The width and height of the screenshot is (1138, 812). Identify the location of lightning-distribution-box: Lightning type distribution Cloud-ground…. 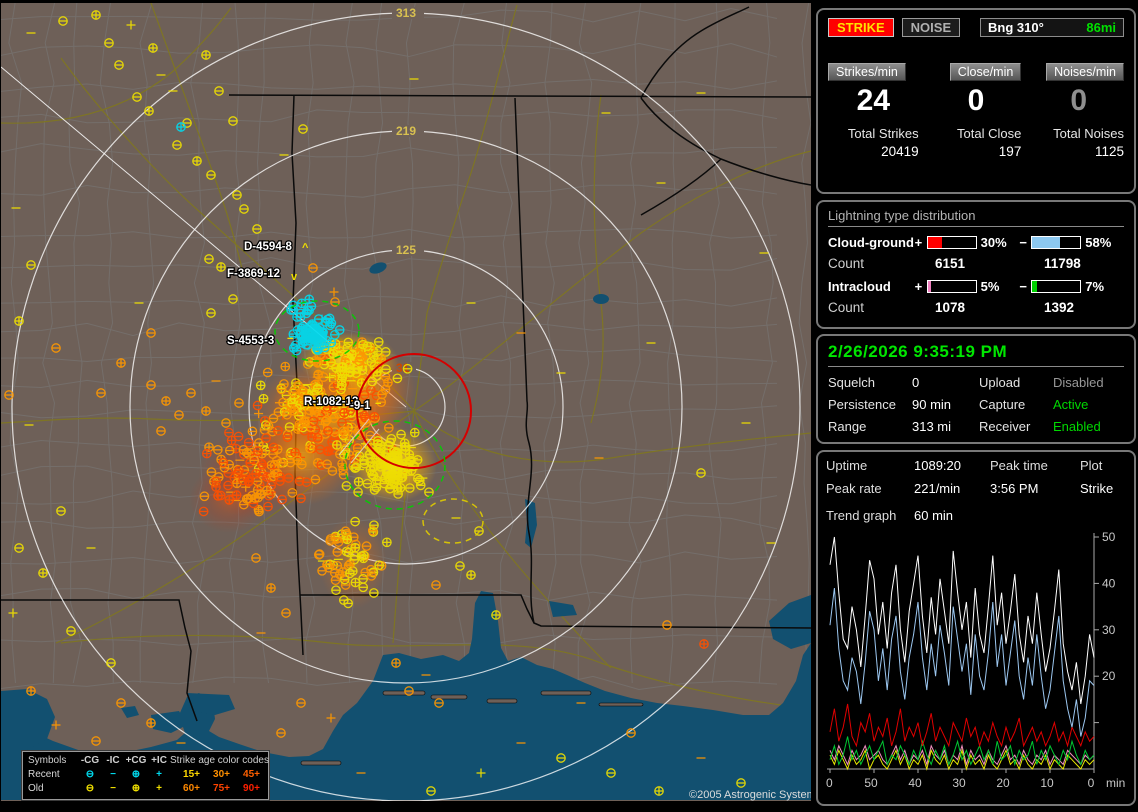
(976, 264).